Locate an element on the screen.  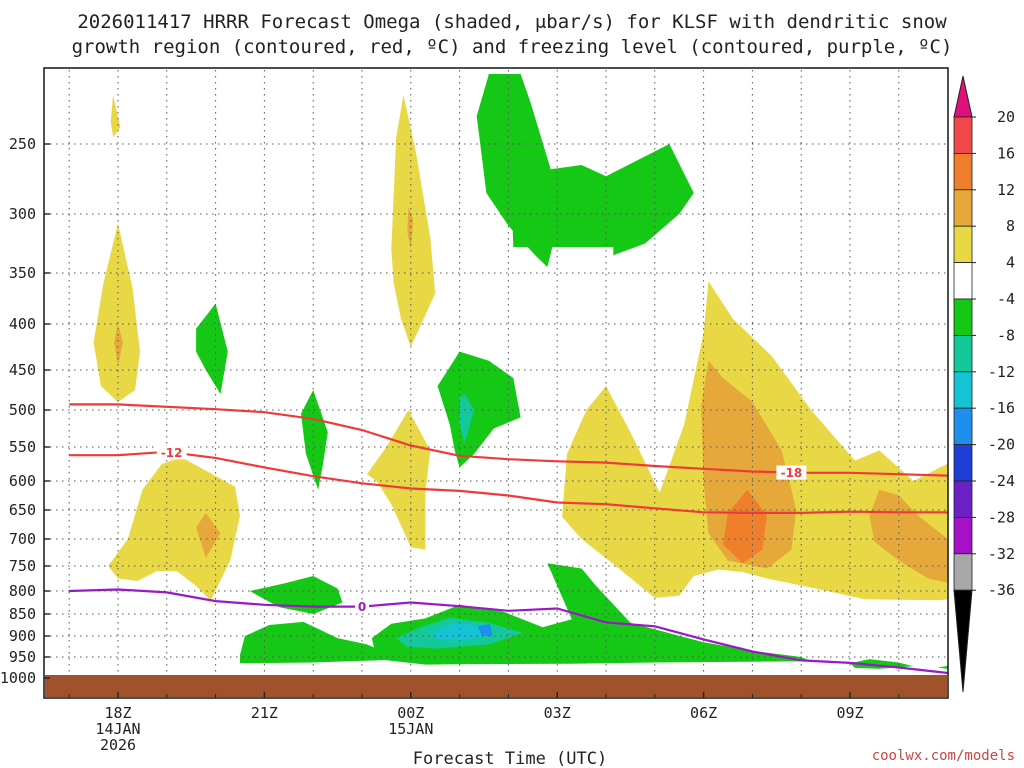
omega-pos-d is located at coordinates (174, 529).